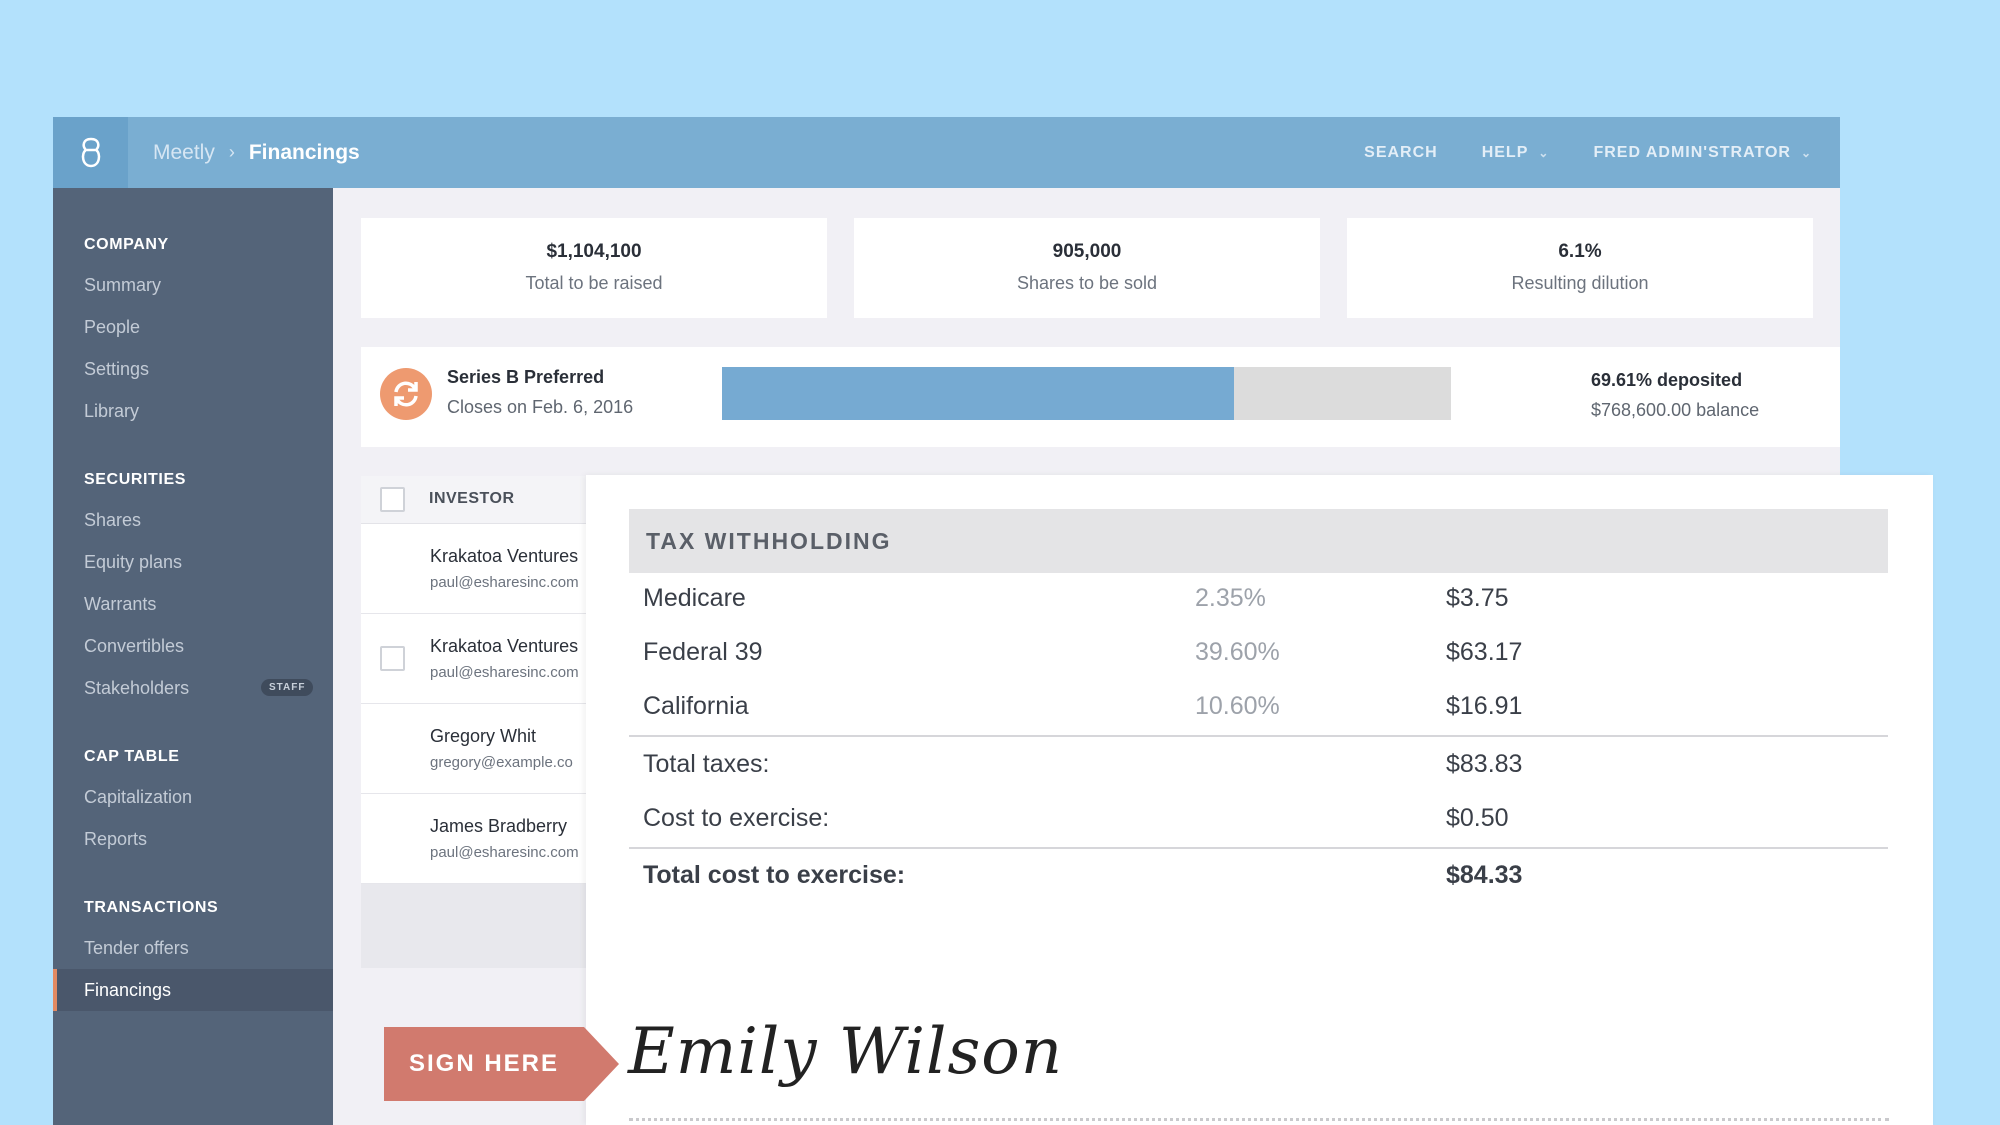 Image resolution: width=2000 pixels, height=1125 pixels. I want to click on sidebar-section-transactions: TRANSACTIONS, so click(151, 907).